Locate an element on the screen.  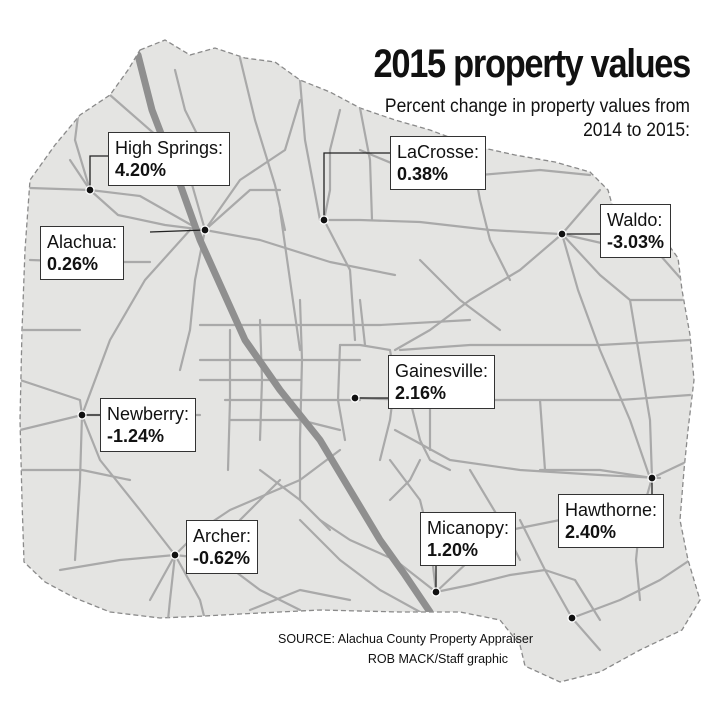
city-dot-lacrosse is located at coordinates (324, 220).